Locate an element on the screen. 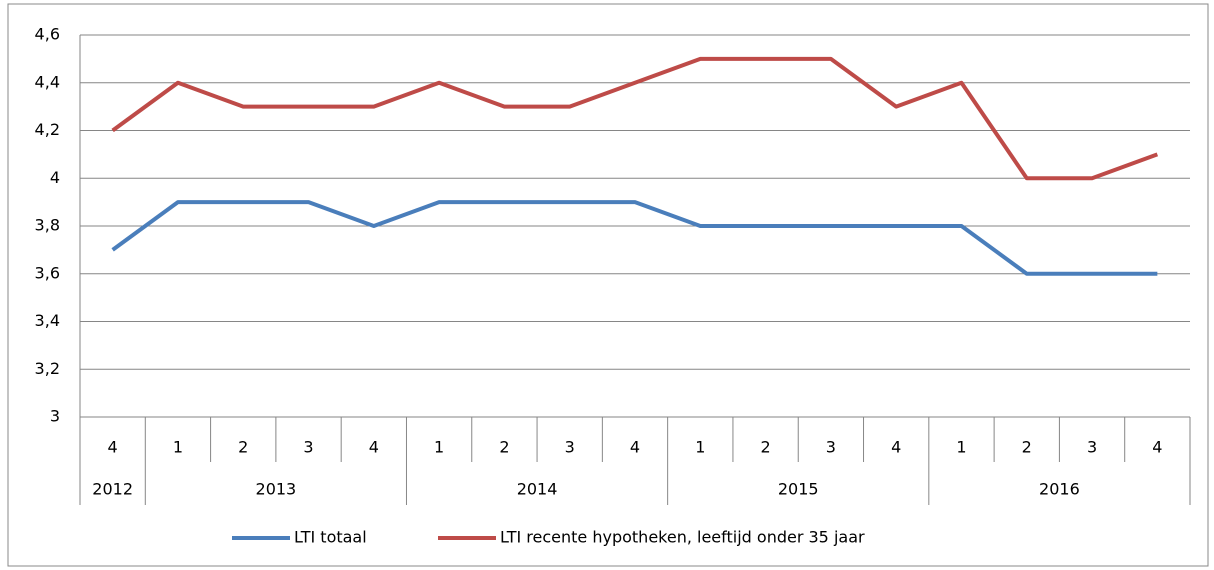 The width and height of the screenshot is (1214, 570). series-line is located at coordinates (634, 238).